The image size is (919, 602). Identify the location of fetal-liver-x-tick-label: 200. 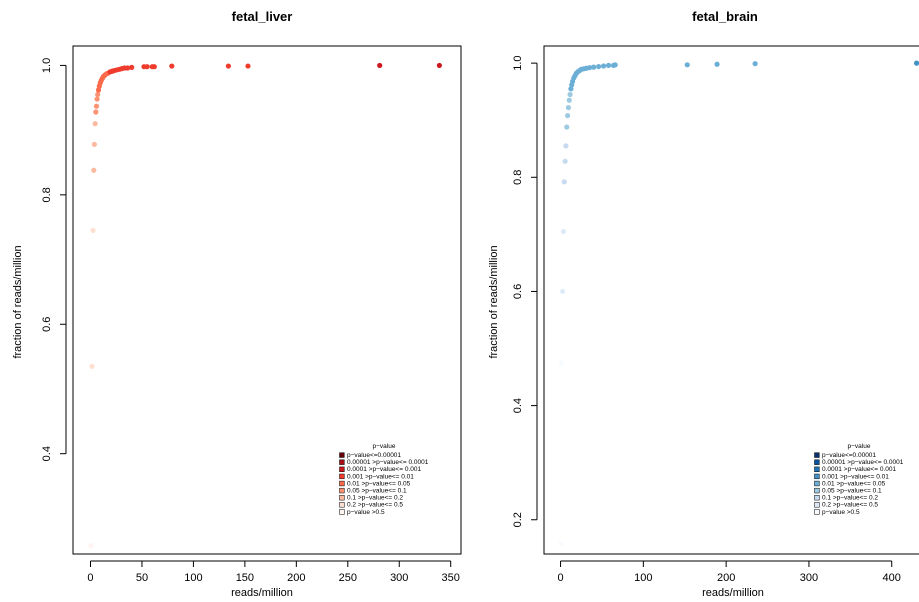
(296, 578).